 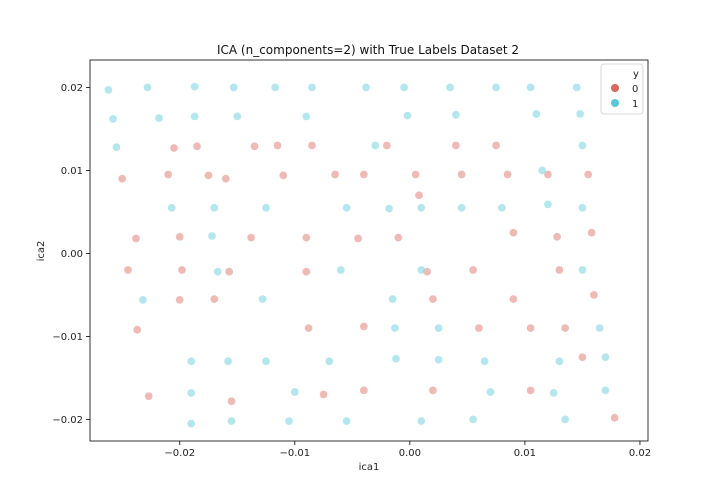 What do you see at coordinates (369, 467) in the screenshot?
I see `x-axis-label: ica1` at bounding box center [369, 467].